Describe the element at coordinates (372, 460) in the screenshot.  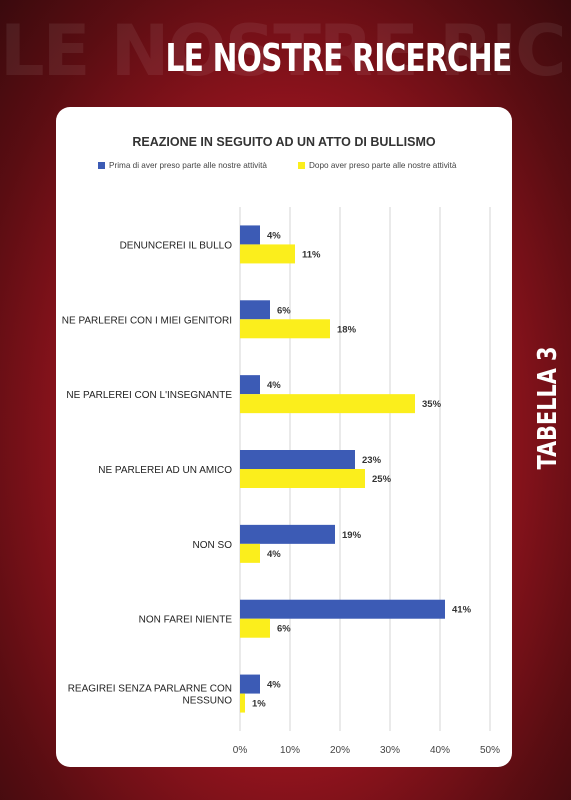
I see `data-label: 23%` at that location.